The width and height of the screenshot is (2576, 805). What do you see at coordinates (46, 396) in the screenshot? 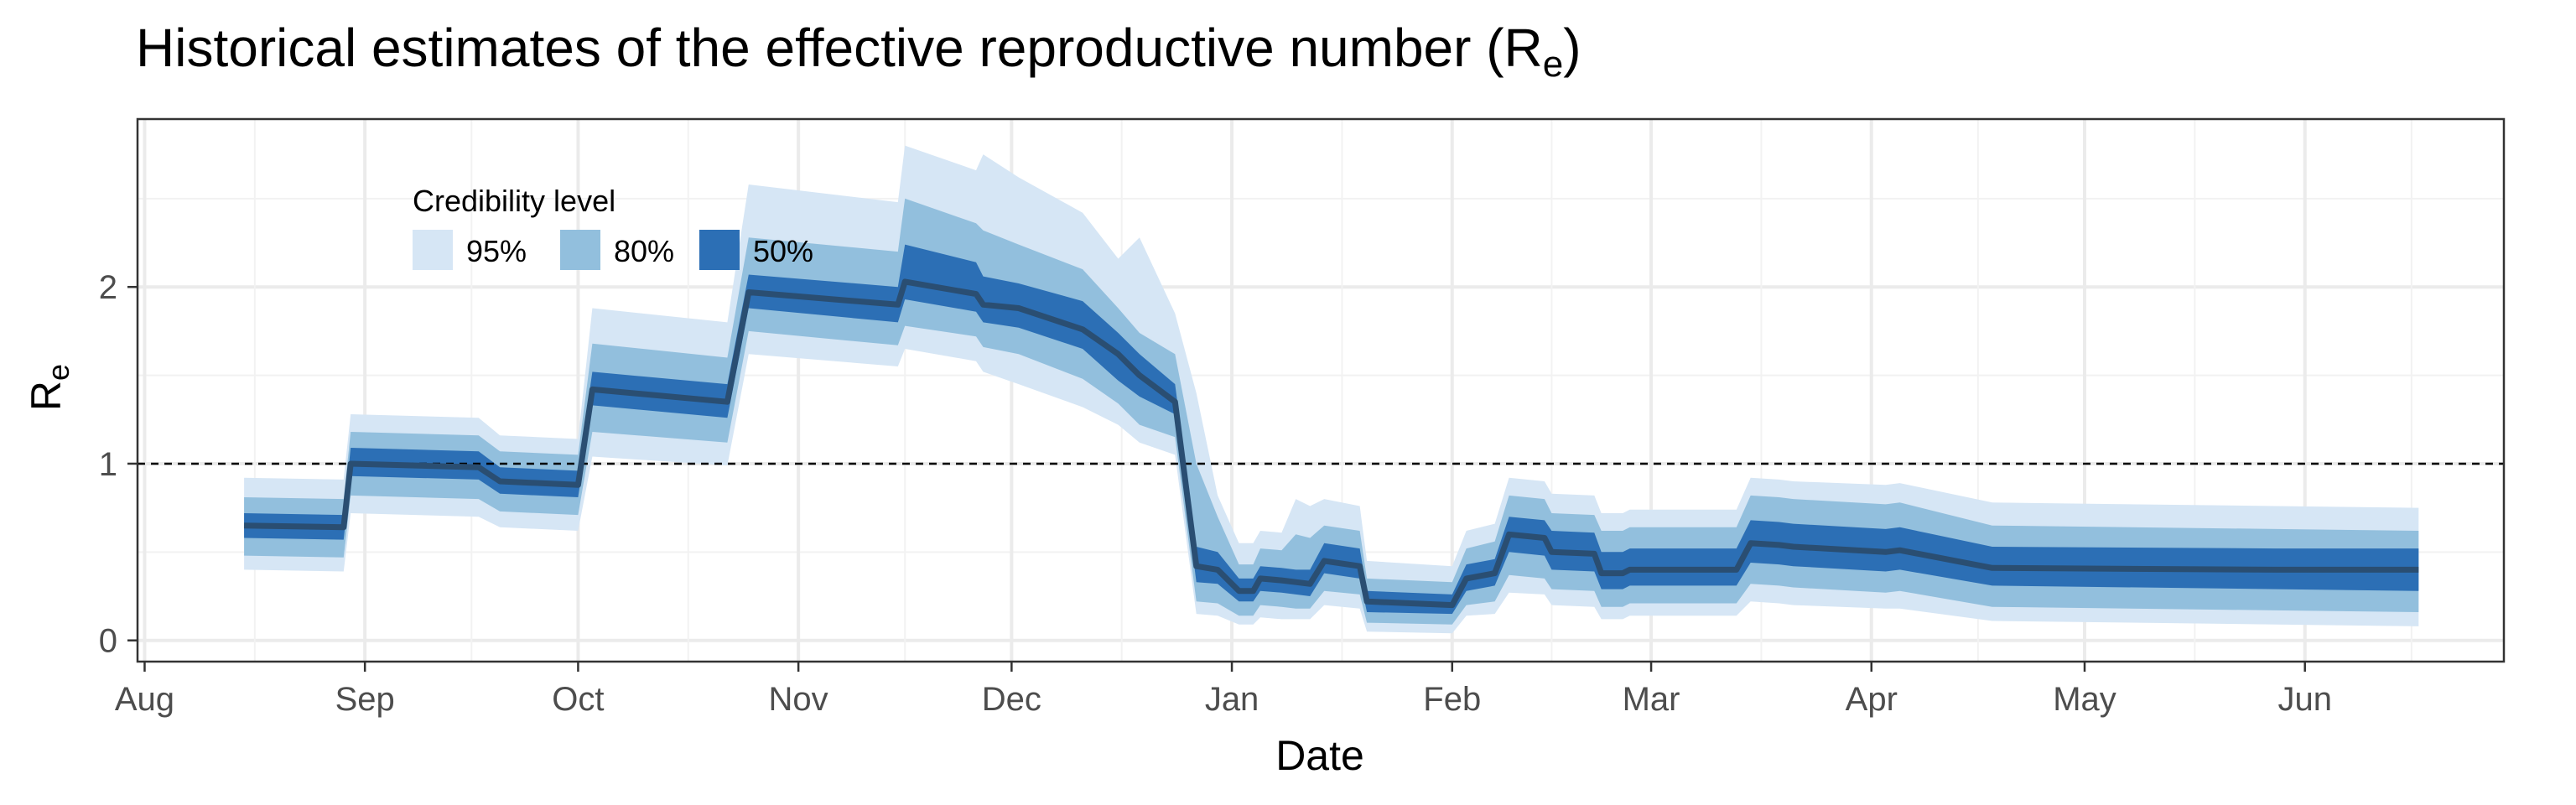
I see `y-axis-title-main: R` at bounding box center [46, 396].